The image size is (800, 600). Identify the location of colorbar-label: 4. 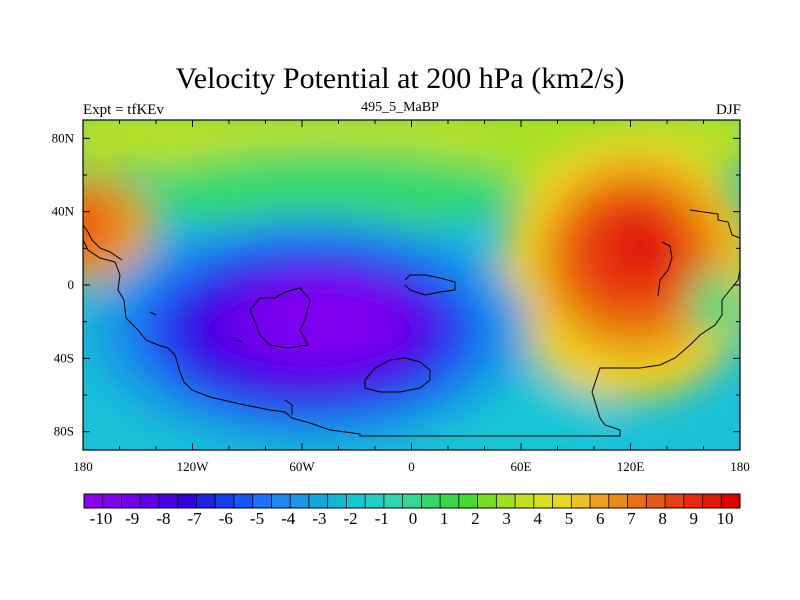
(538, 518).